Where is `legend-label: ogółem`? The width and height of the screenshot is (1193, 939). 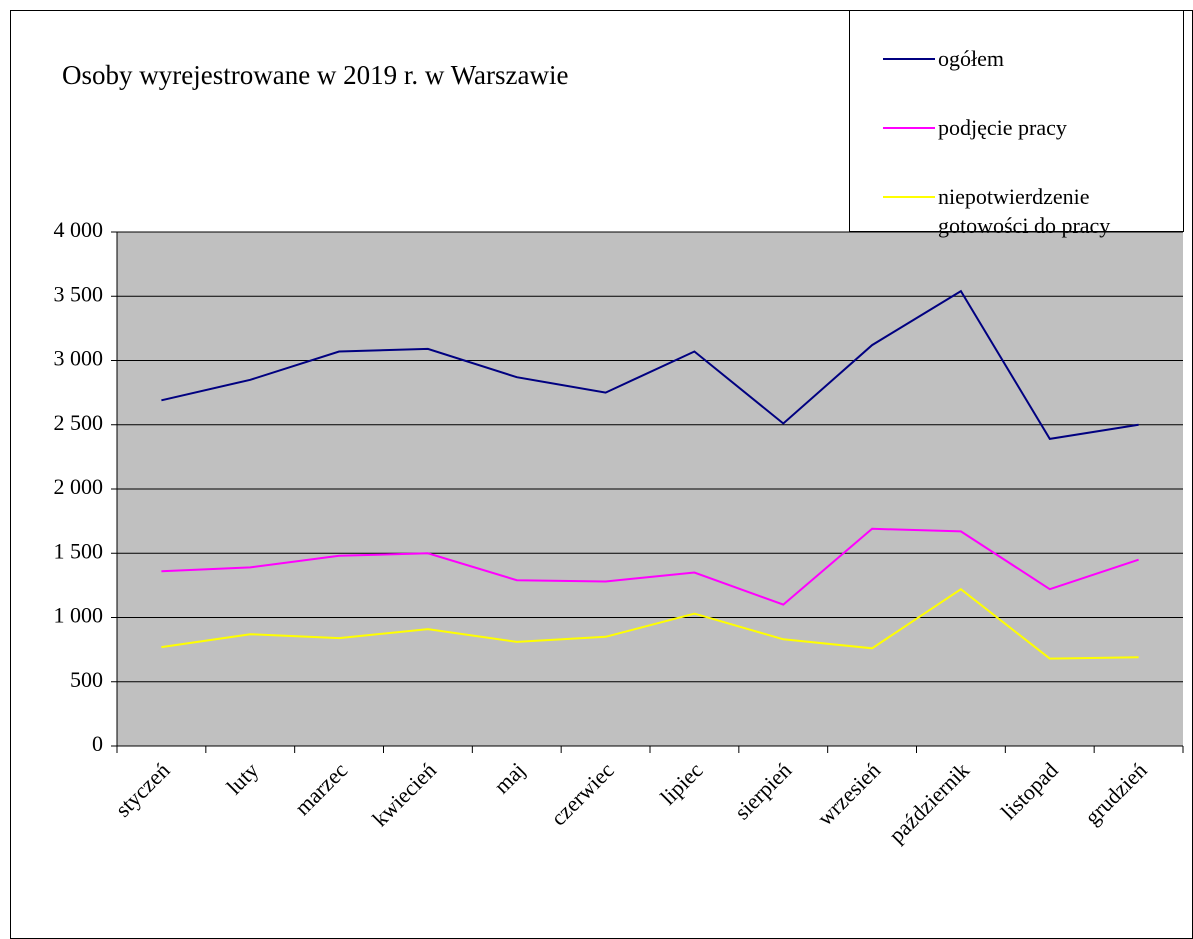 legend-label: ogółem is located at coordinates (971, 58).